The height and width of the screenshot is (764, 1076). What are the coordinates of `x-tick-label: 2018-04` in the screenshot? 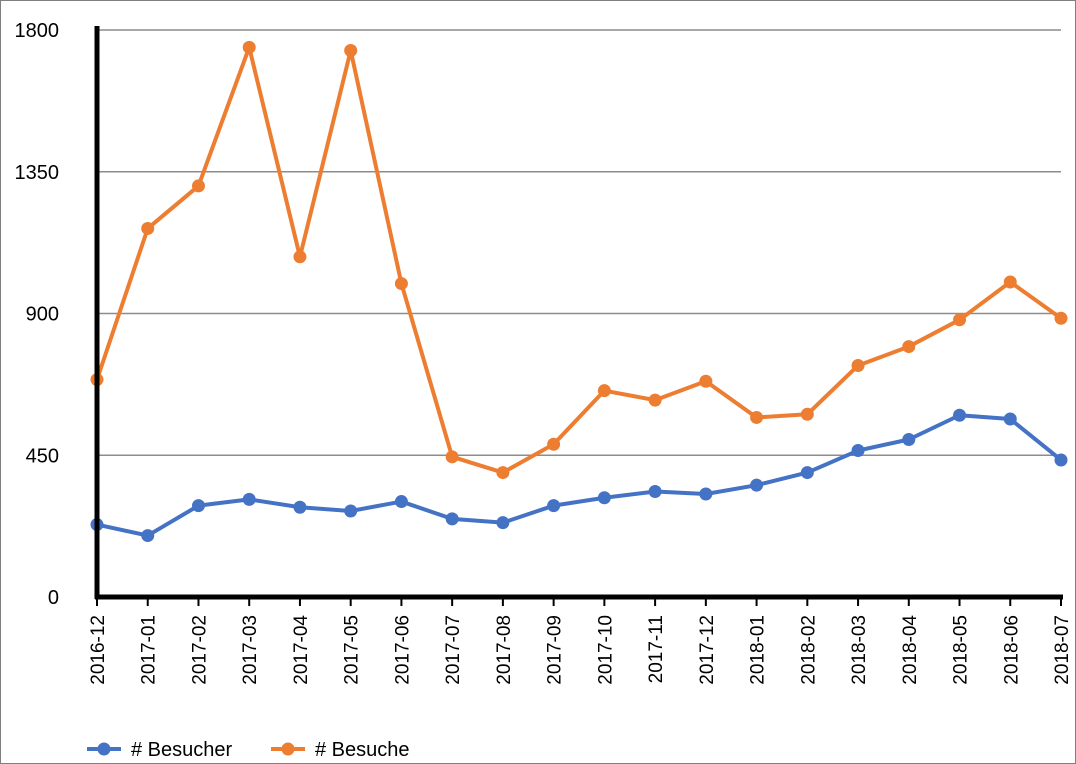 It's located at (910, 650).